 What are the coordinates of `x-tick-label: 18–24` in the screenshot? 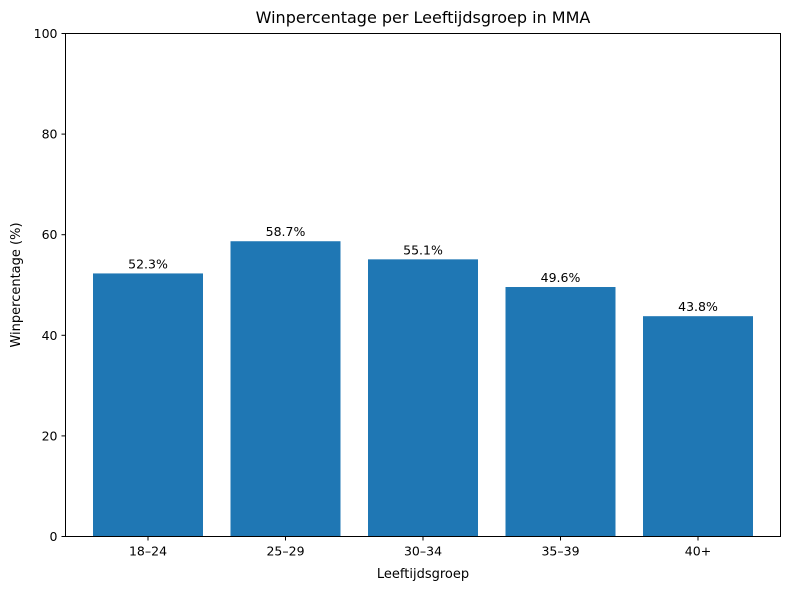 It's located at (148, 551).